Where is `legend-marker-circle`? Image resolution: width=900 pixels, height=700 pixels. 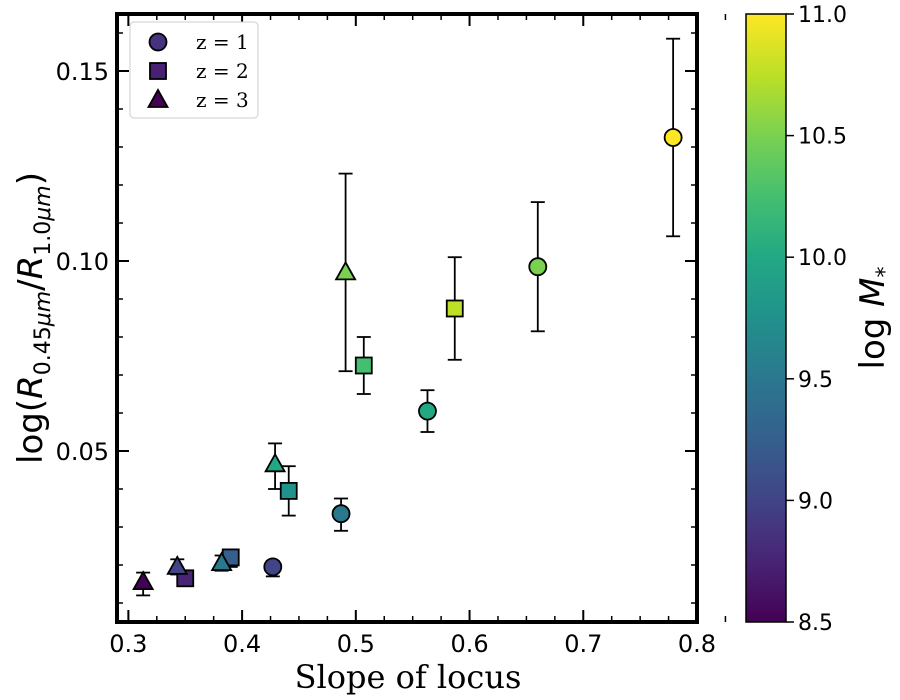 legend-marker-circle is located at coordinates (158, 42).